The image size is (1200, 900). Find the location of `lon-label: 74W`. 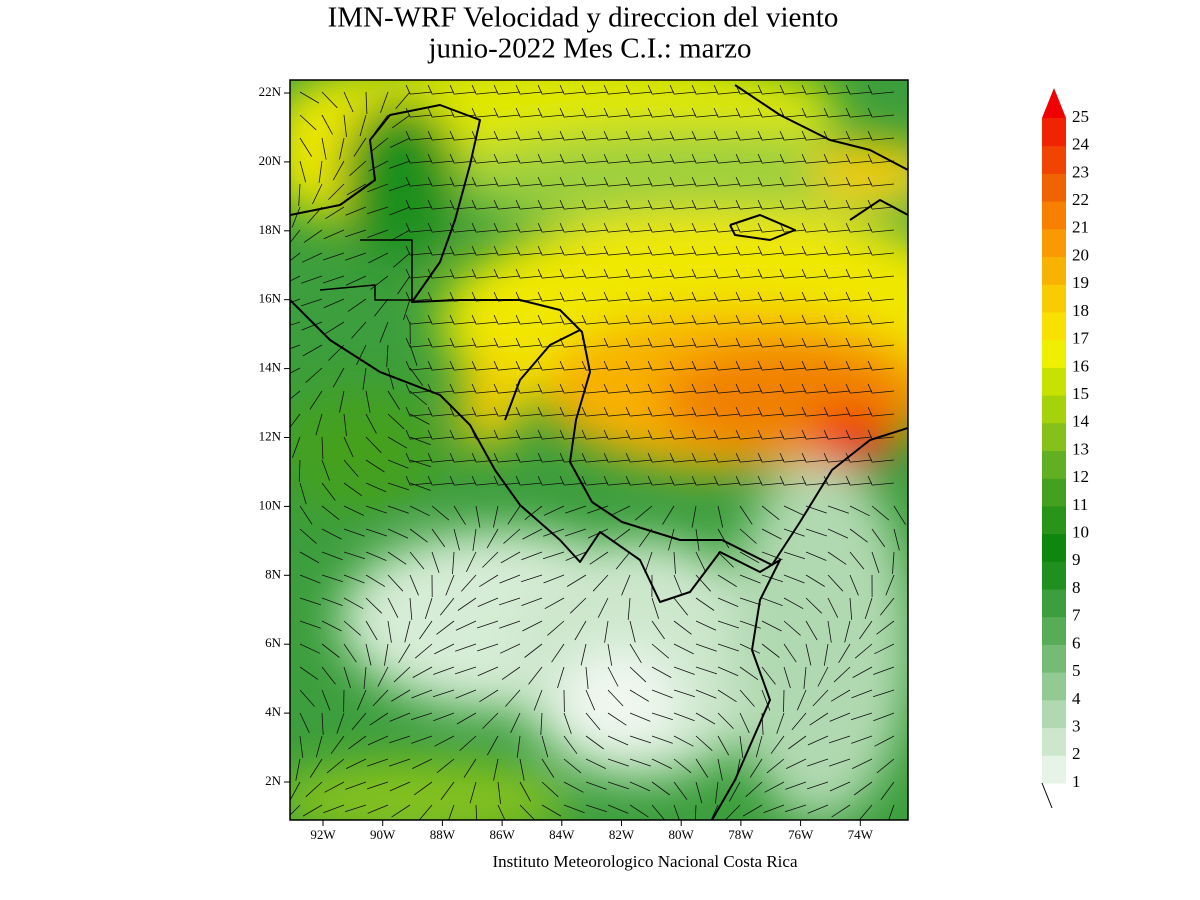

lon-label: 74W is located at coordinates (861, 834).